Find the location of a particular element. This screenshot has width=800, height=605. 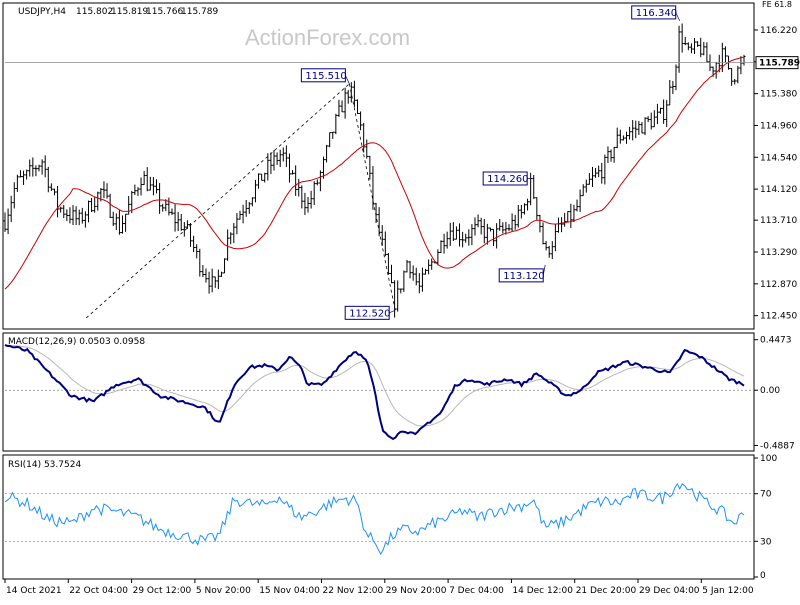

callout-label: 114.260 is located at coordinates (507, 179).